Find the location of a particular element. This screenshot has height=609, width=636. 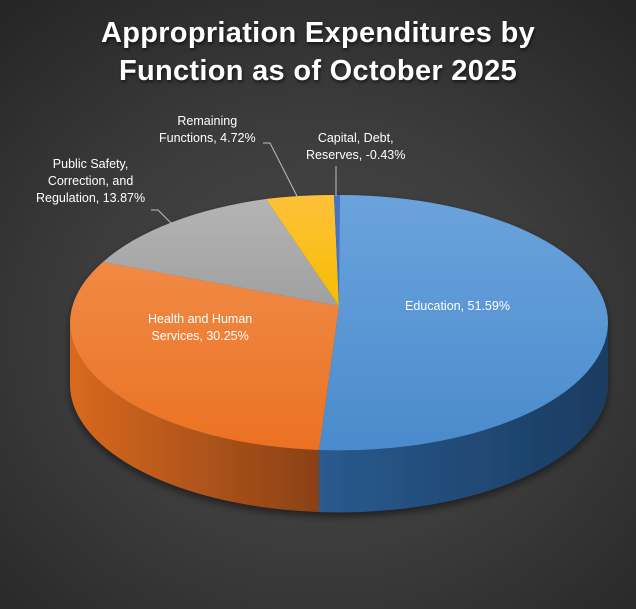

leader-line-public-safety is located at coordinates (162, 217).